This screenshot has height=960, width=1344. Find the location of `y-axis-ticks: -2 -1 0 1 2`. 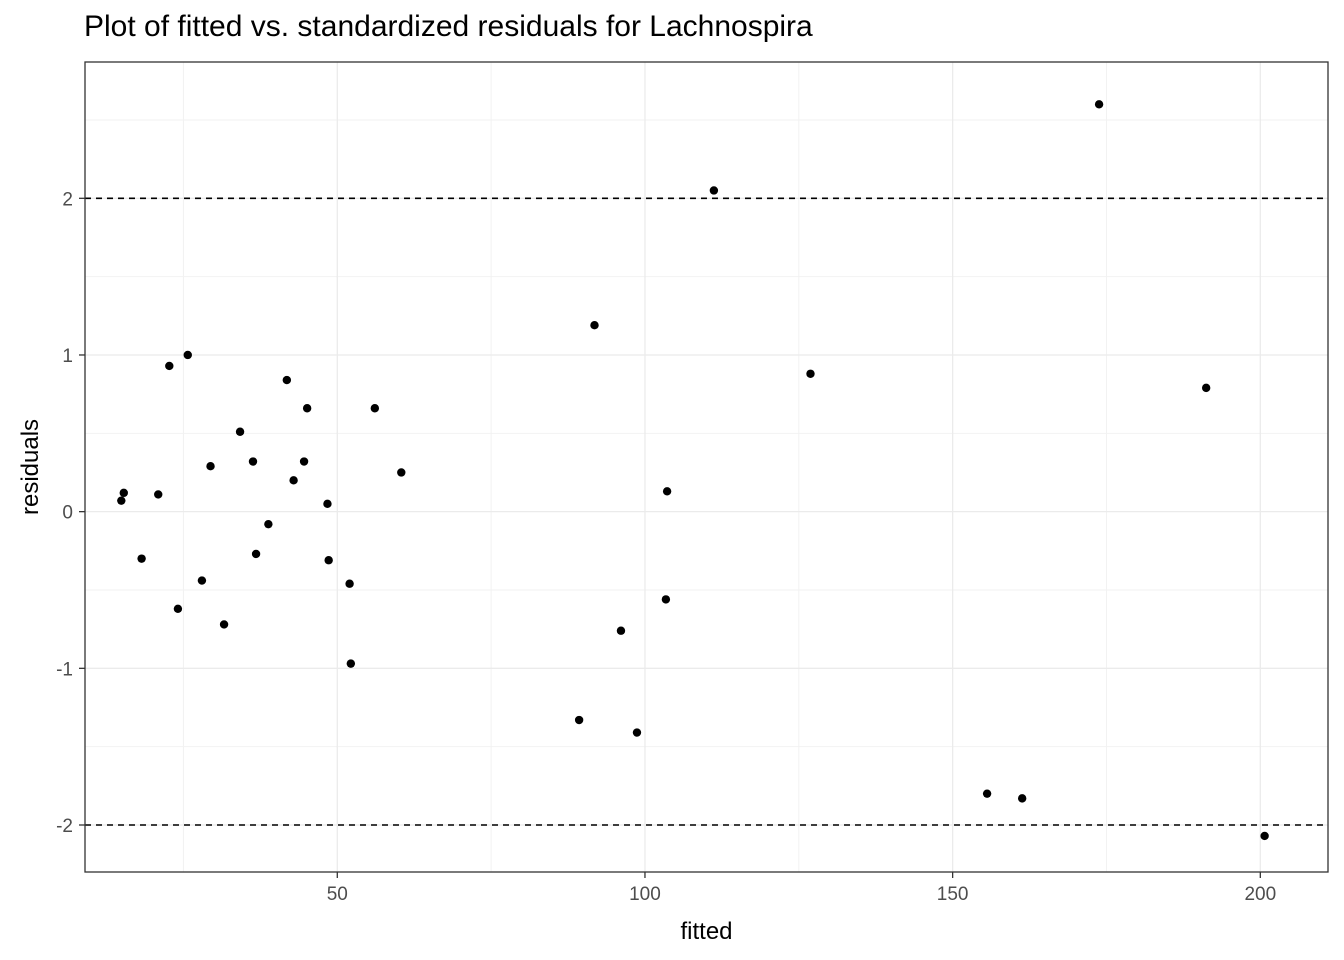

y-axis-ticks: -2 -1 0 1 2 is located at coordinates (70, 513).